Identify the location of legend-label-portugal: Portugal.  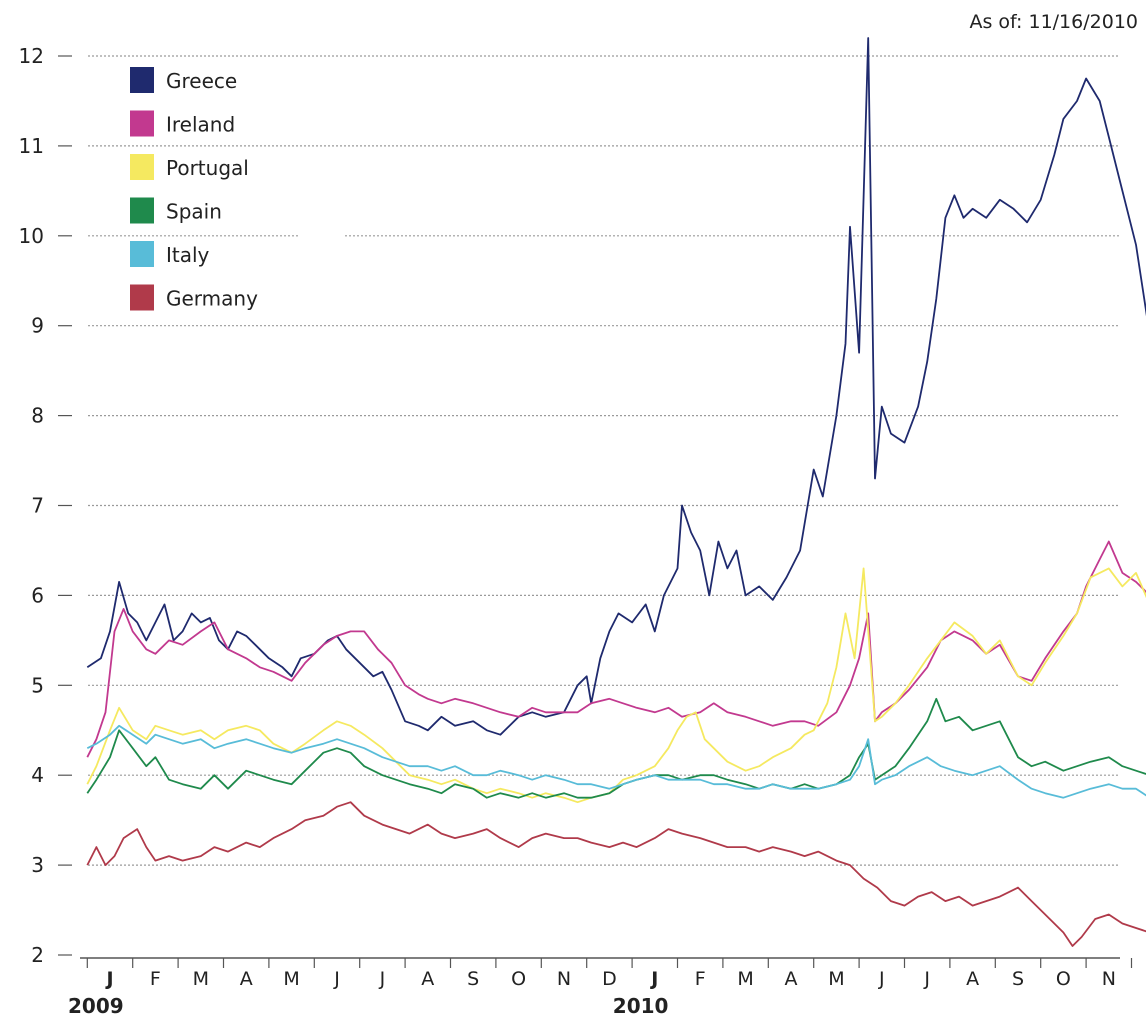
(207, 168).